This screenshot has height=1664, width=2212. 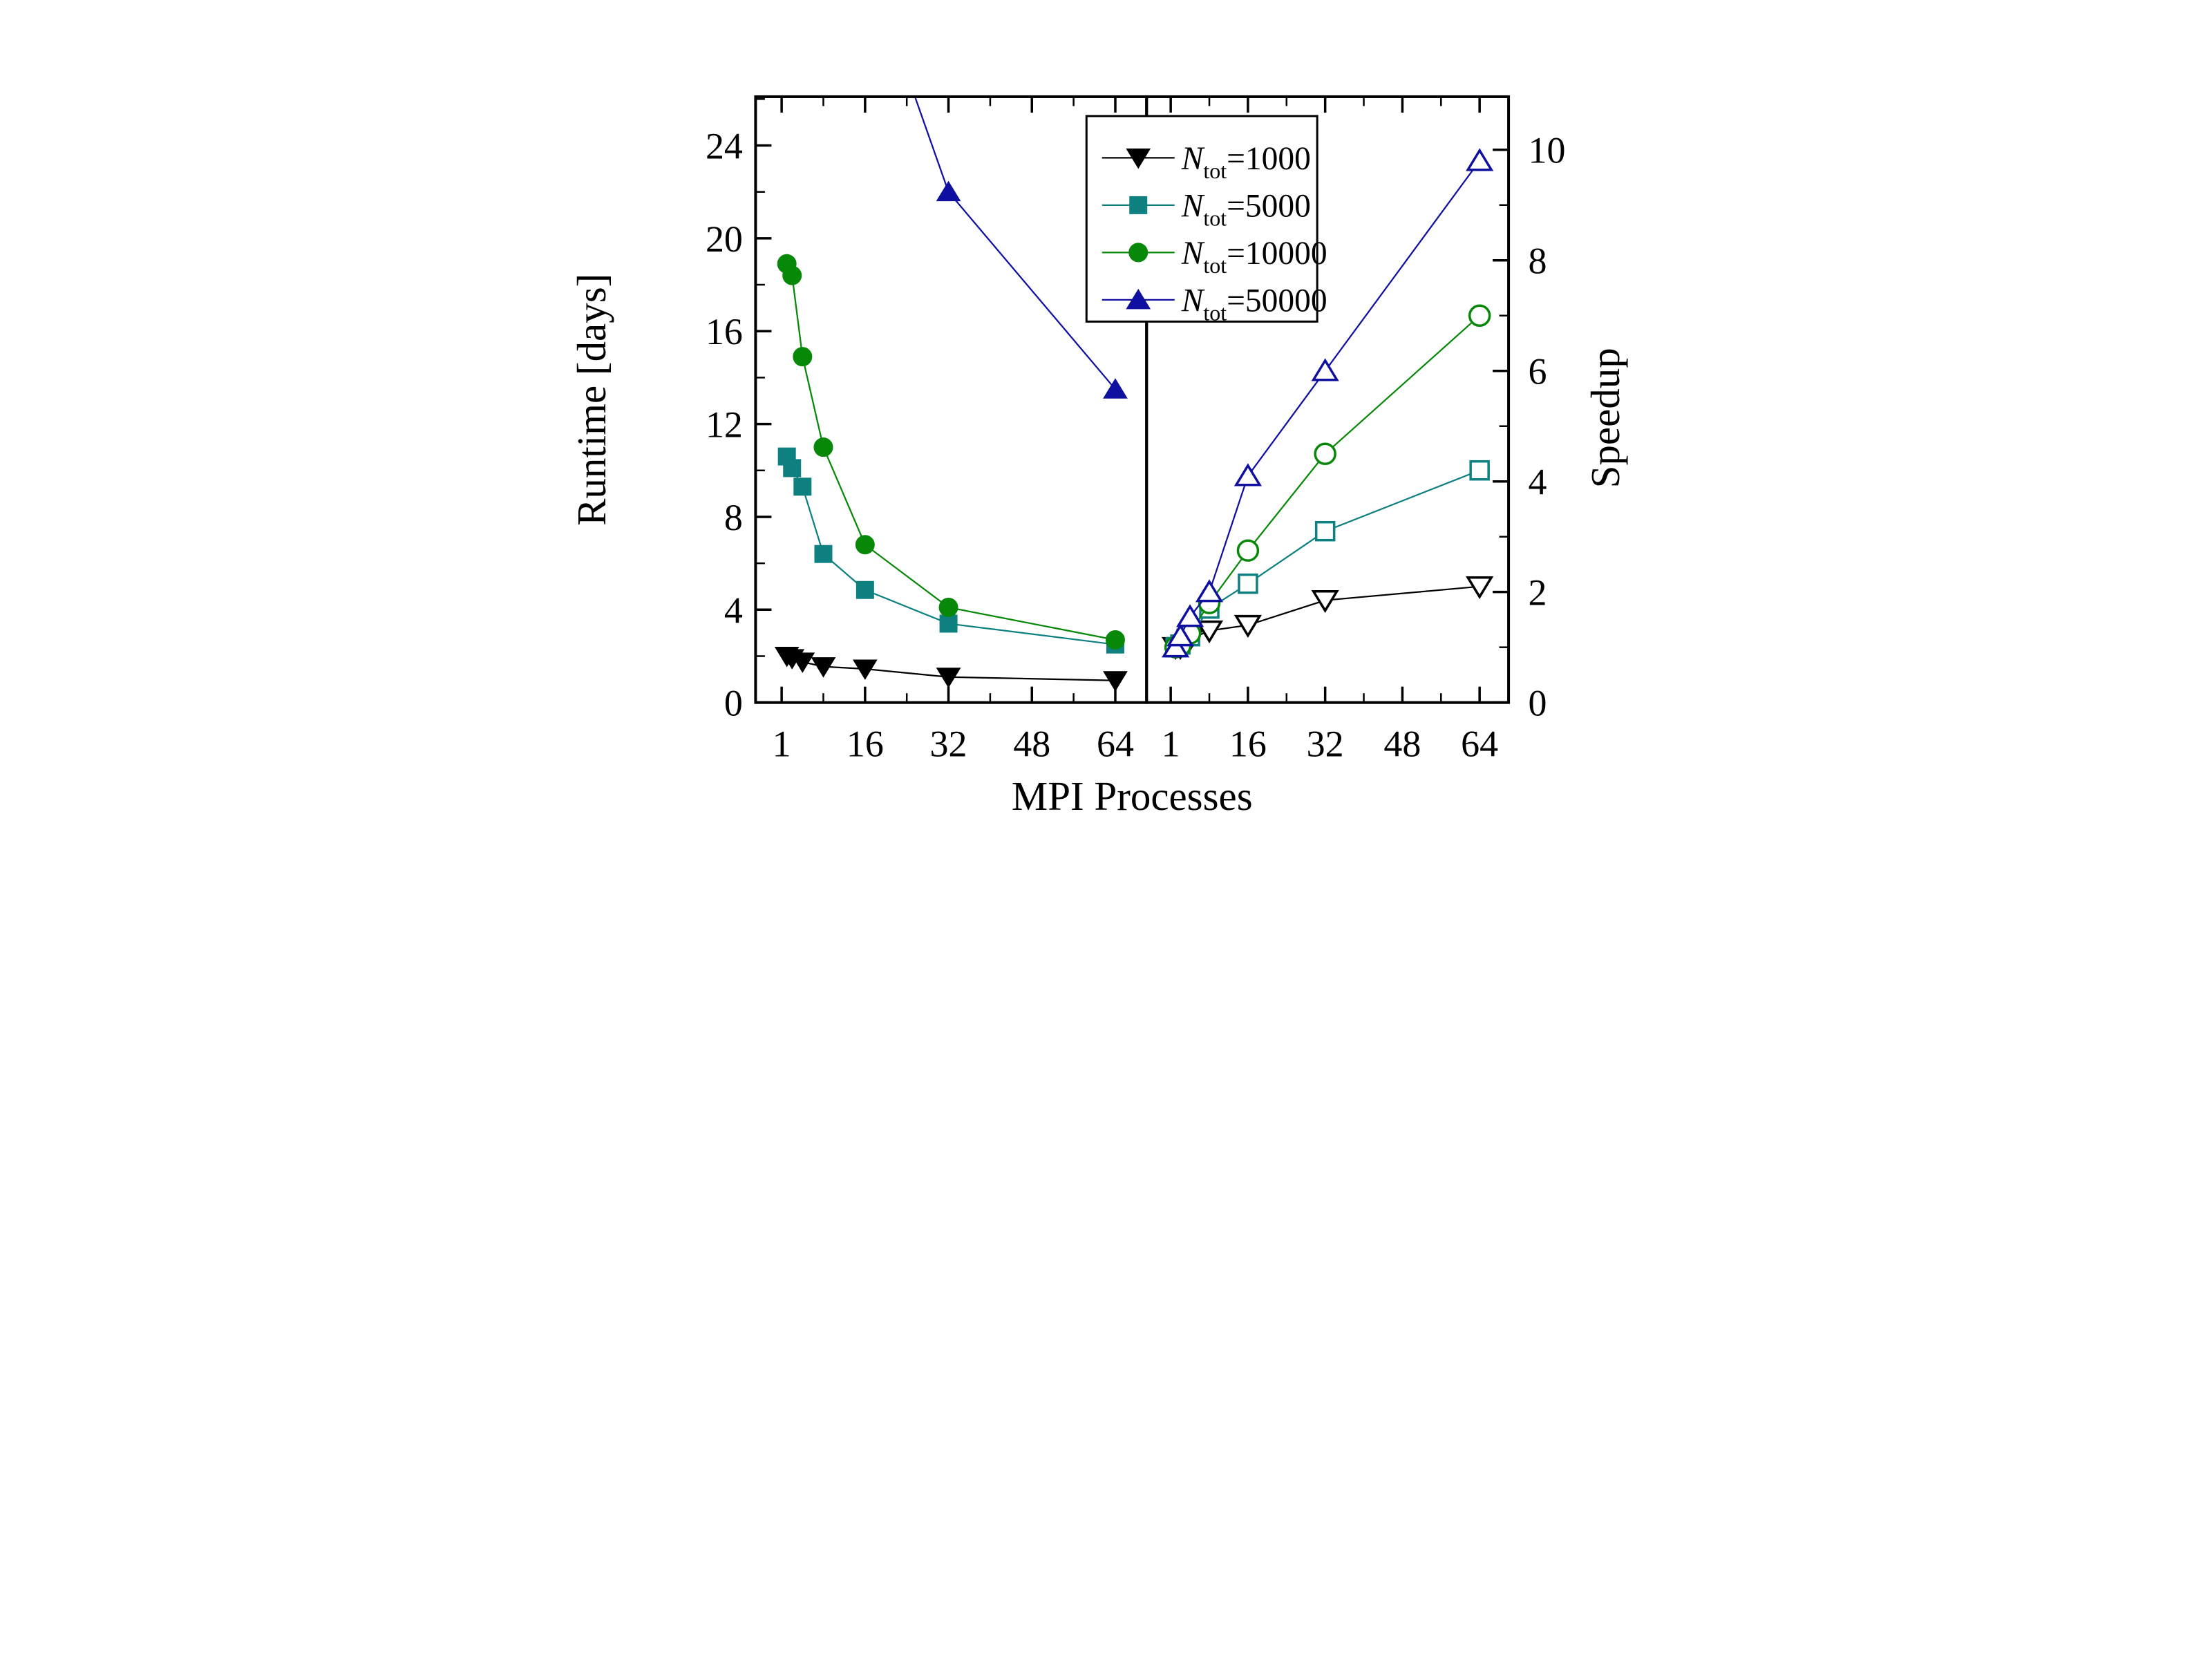 What do you see at coordinates (1537, 482) in the screenshot?
I see `y-tick-label-speedup-4: 4` at bounding box center [1537, 482].